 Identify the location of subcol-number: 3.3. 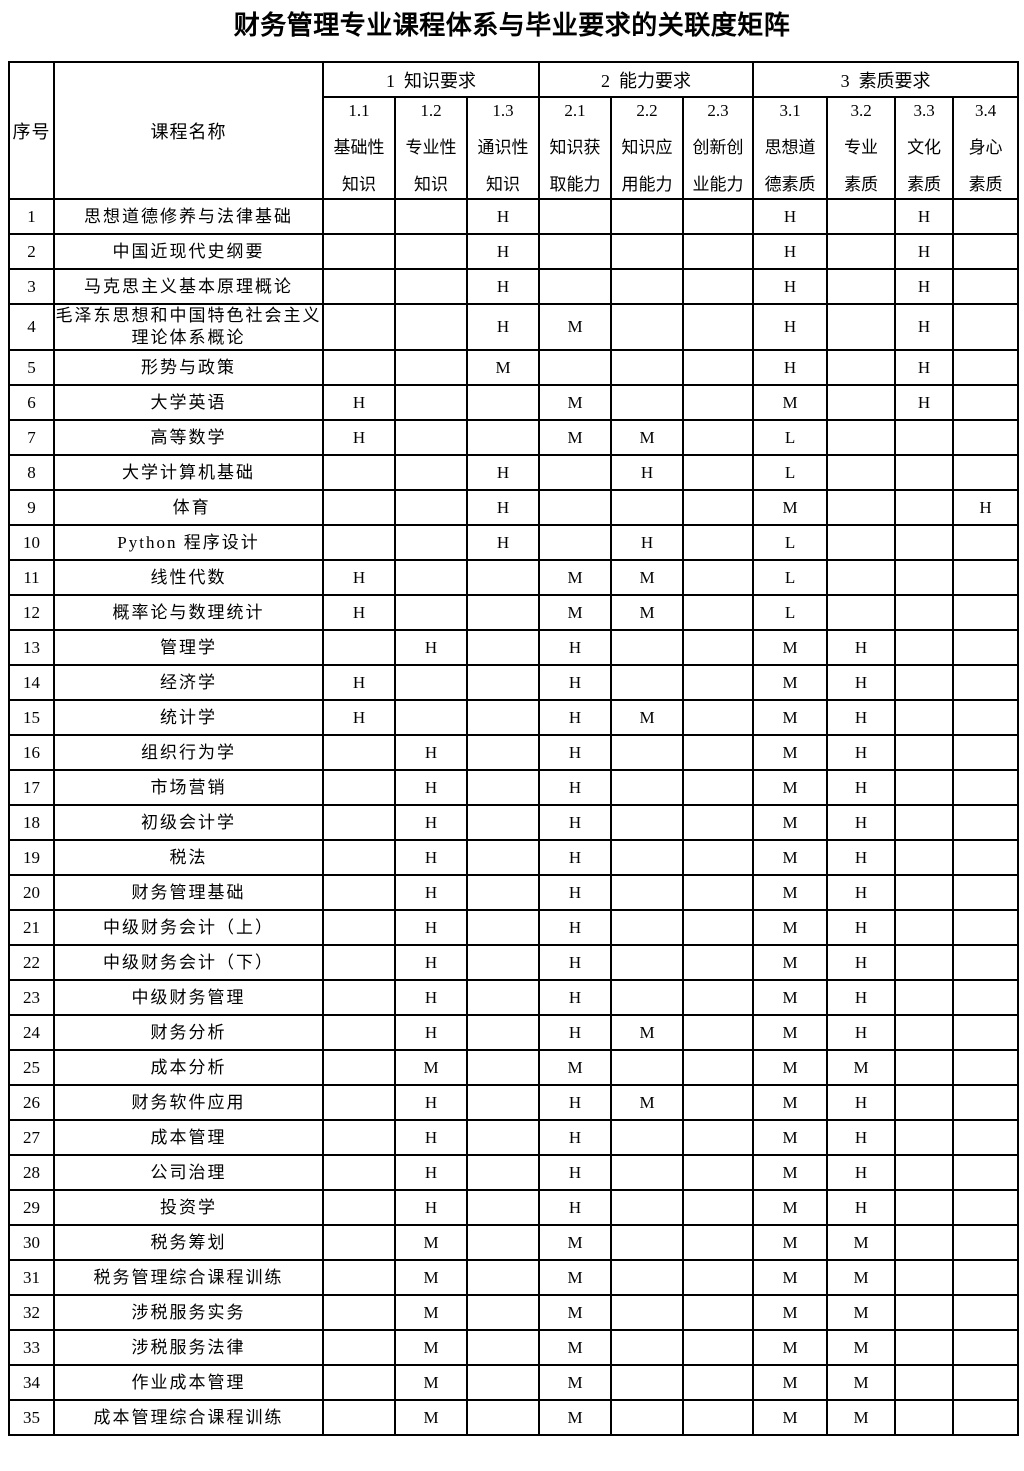
(924, 110).